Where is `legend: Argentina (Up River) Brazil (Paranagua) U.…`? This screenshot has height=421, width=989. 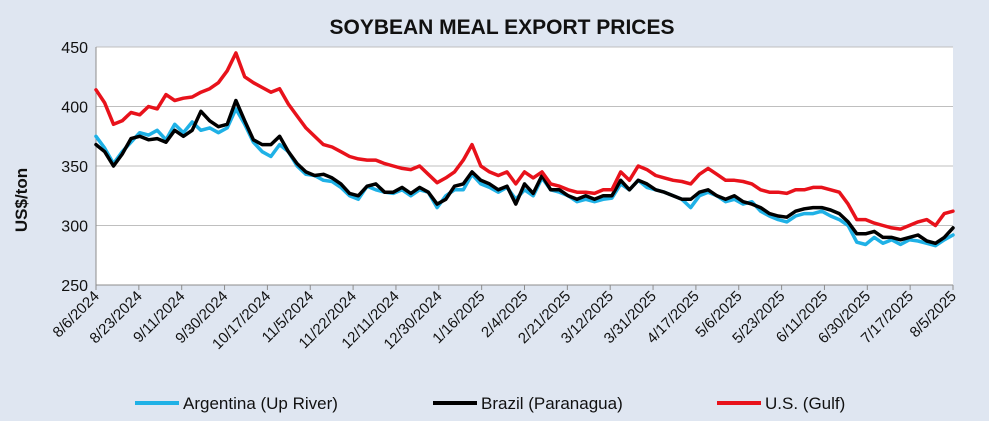
legend: Argentina (Up River) Brazil (Paranagua) U.… is located at coordinates (490, 403).